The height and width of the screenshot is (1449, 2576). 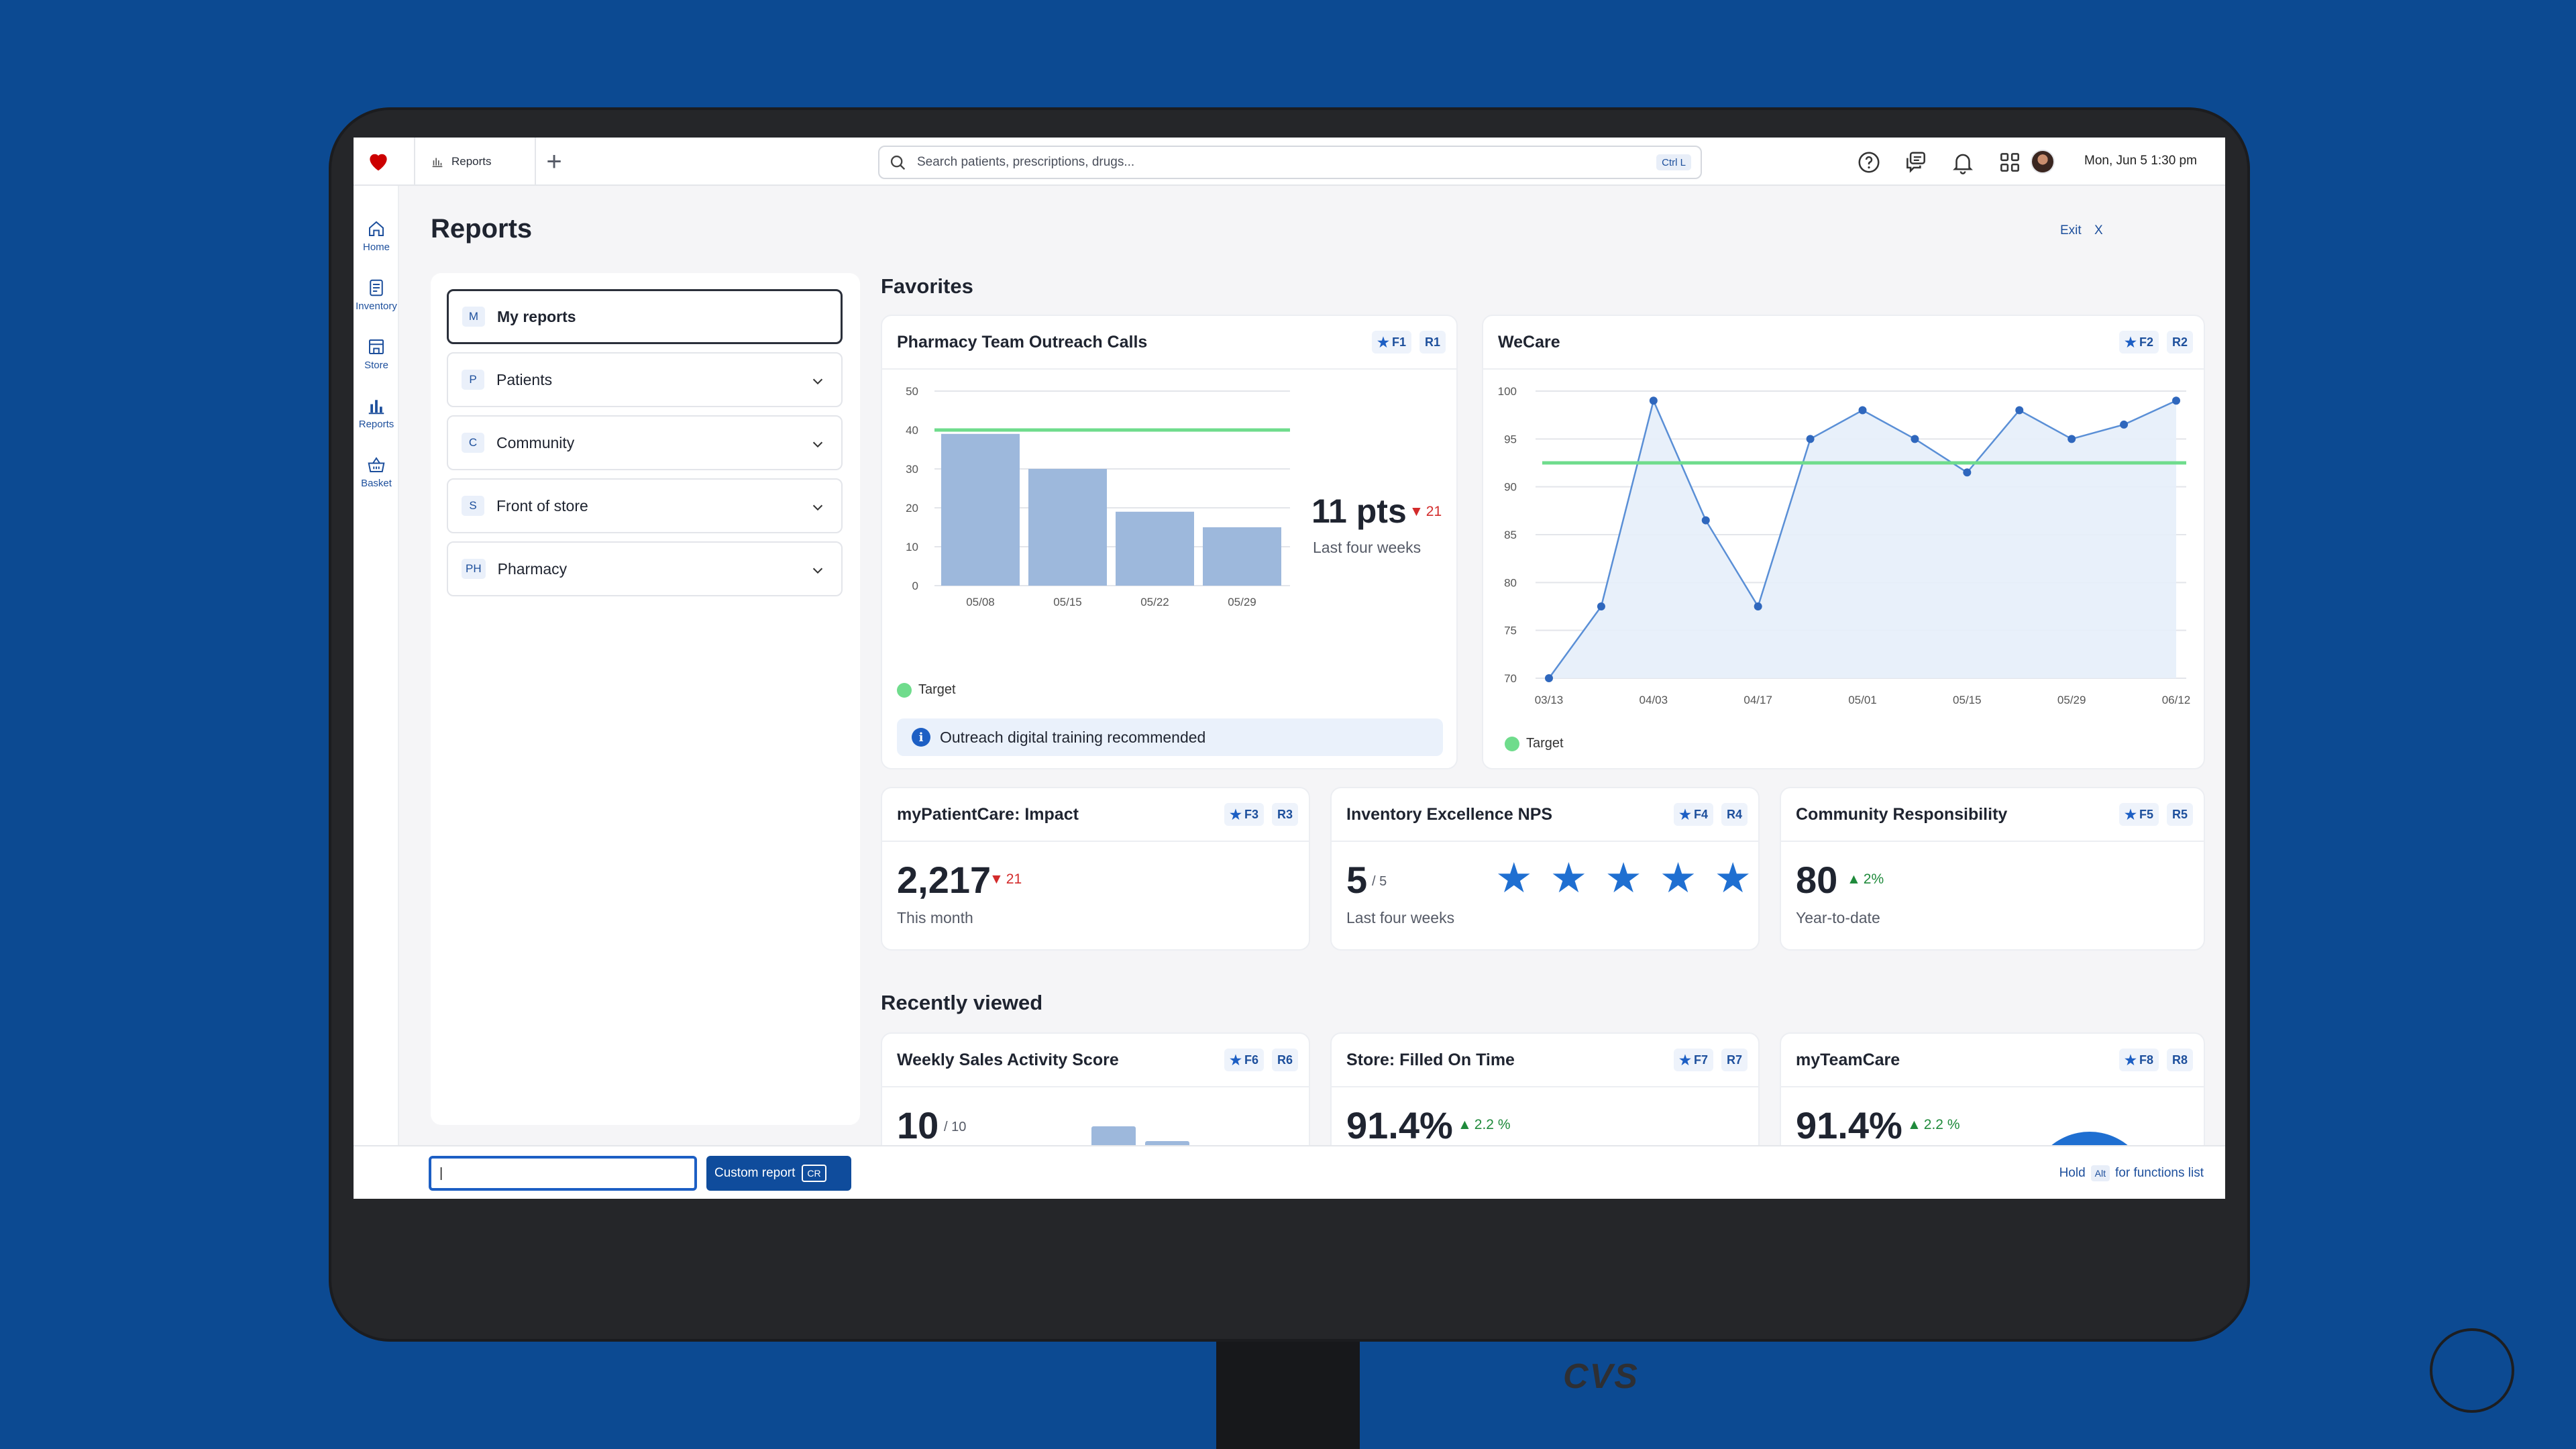 I want to click on rating-stars: ★ ★ ★ ★ ★, so click(x=1623, y=879).